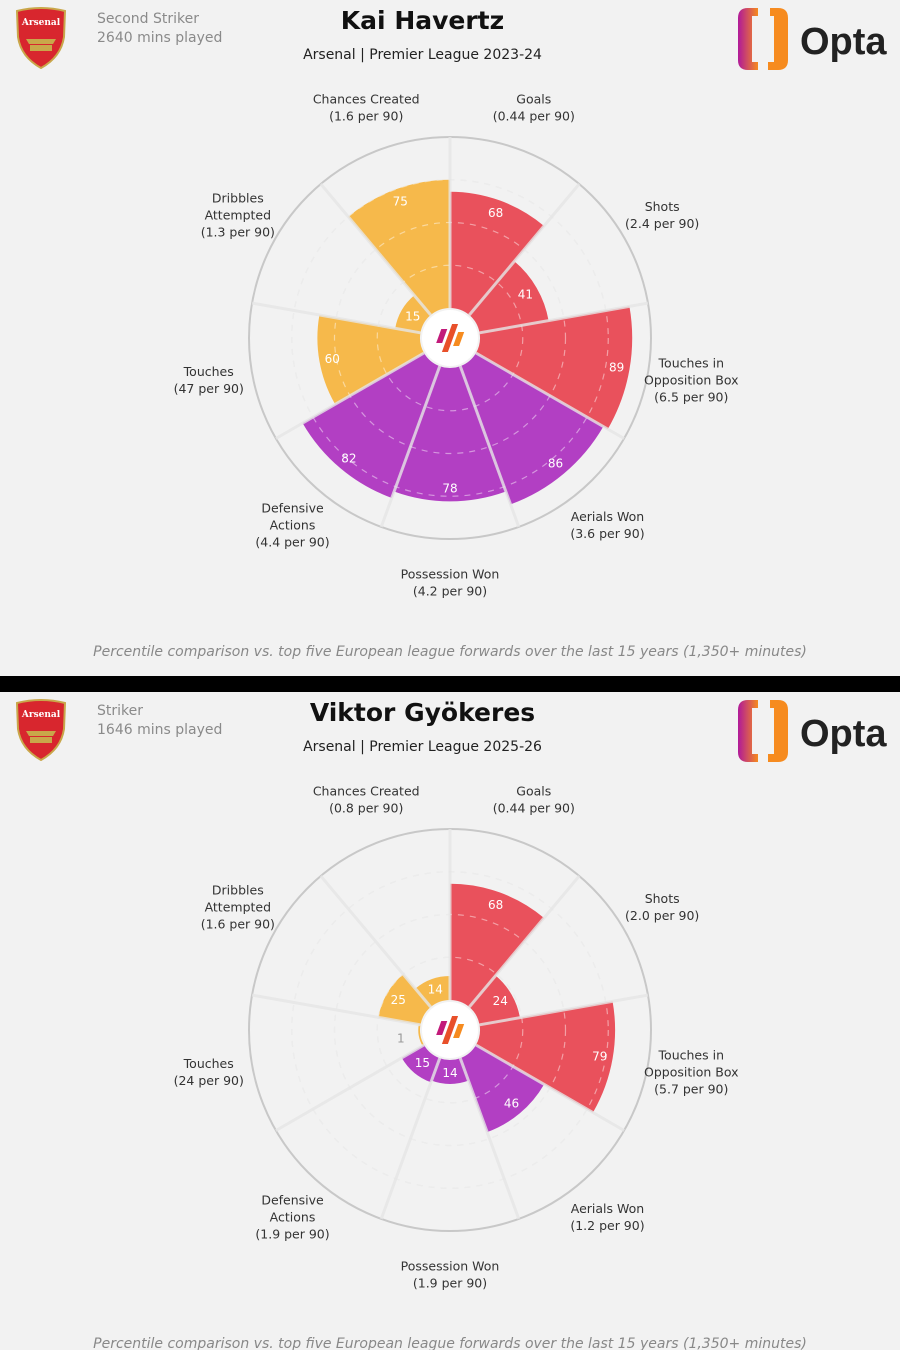  Describe the element at coordinates (662, 915) in the screenshot. I see `category-per90: (2.0 per 90)` at that location.